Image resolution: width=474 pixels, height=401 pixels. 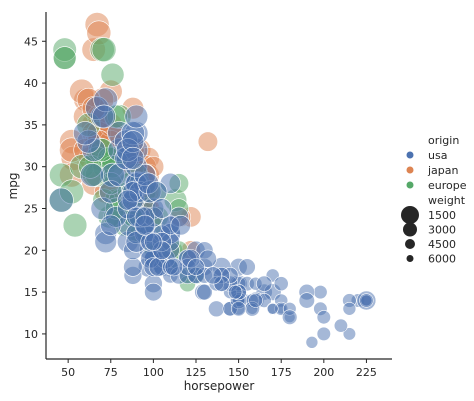 What do you see at coordinates (323, 372) in the screenshot?
I see `x-tick-label: 200` at bounding box center [323, 372].